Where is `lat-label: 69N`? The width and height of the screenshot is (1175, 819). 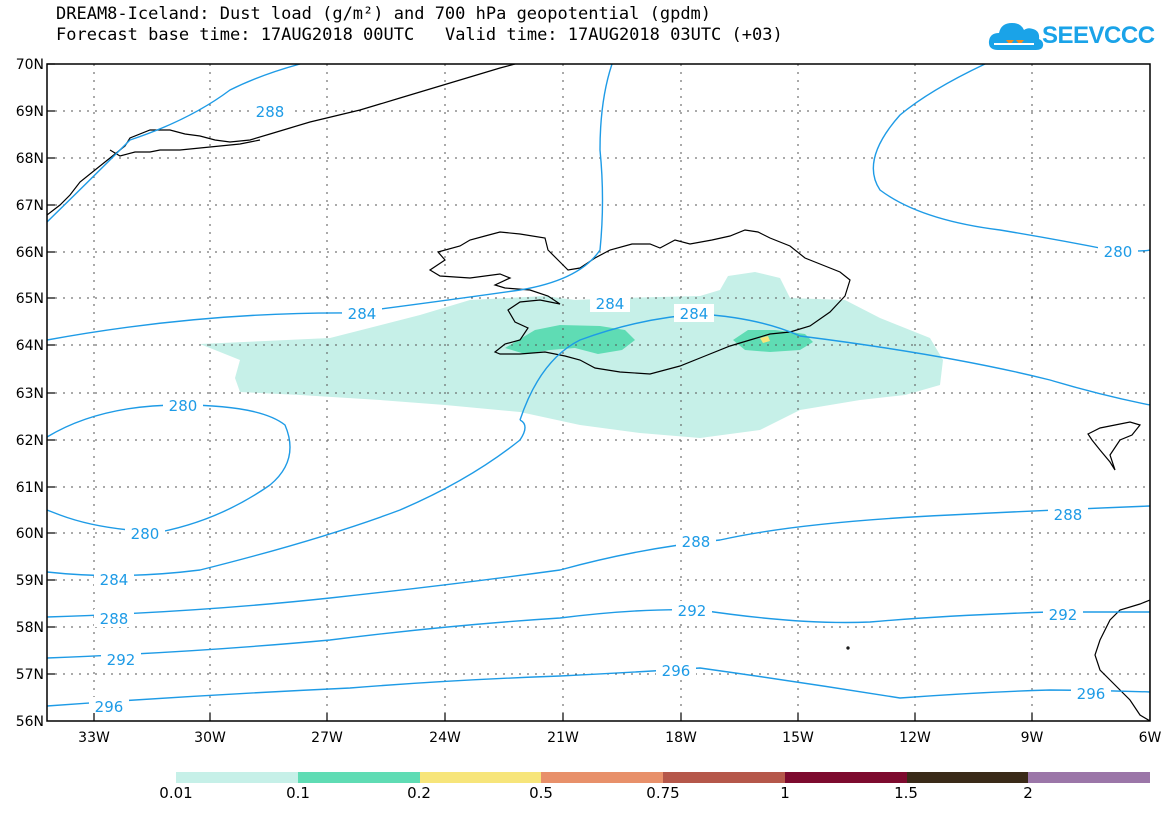 lat-label: 69N is located at coordinates (30, 112).